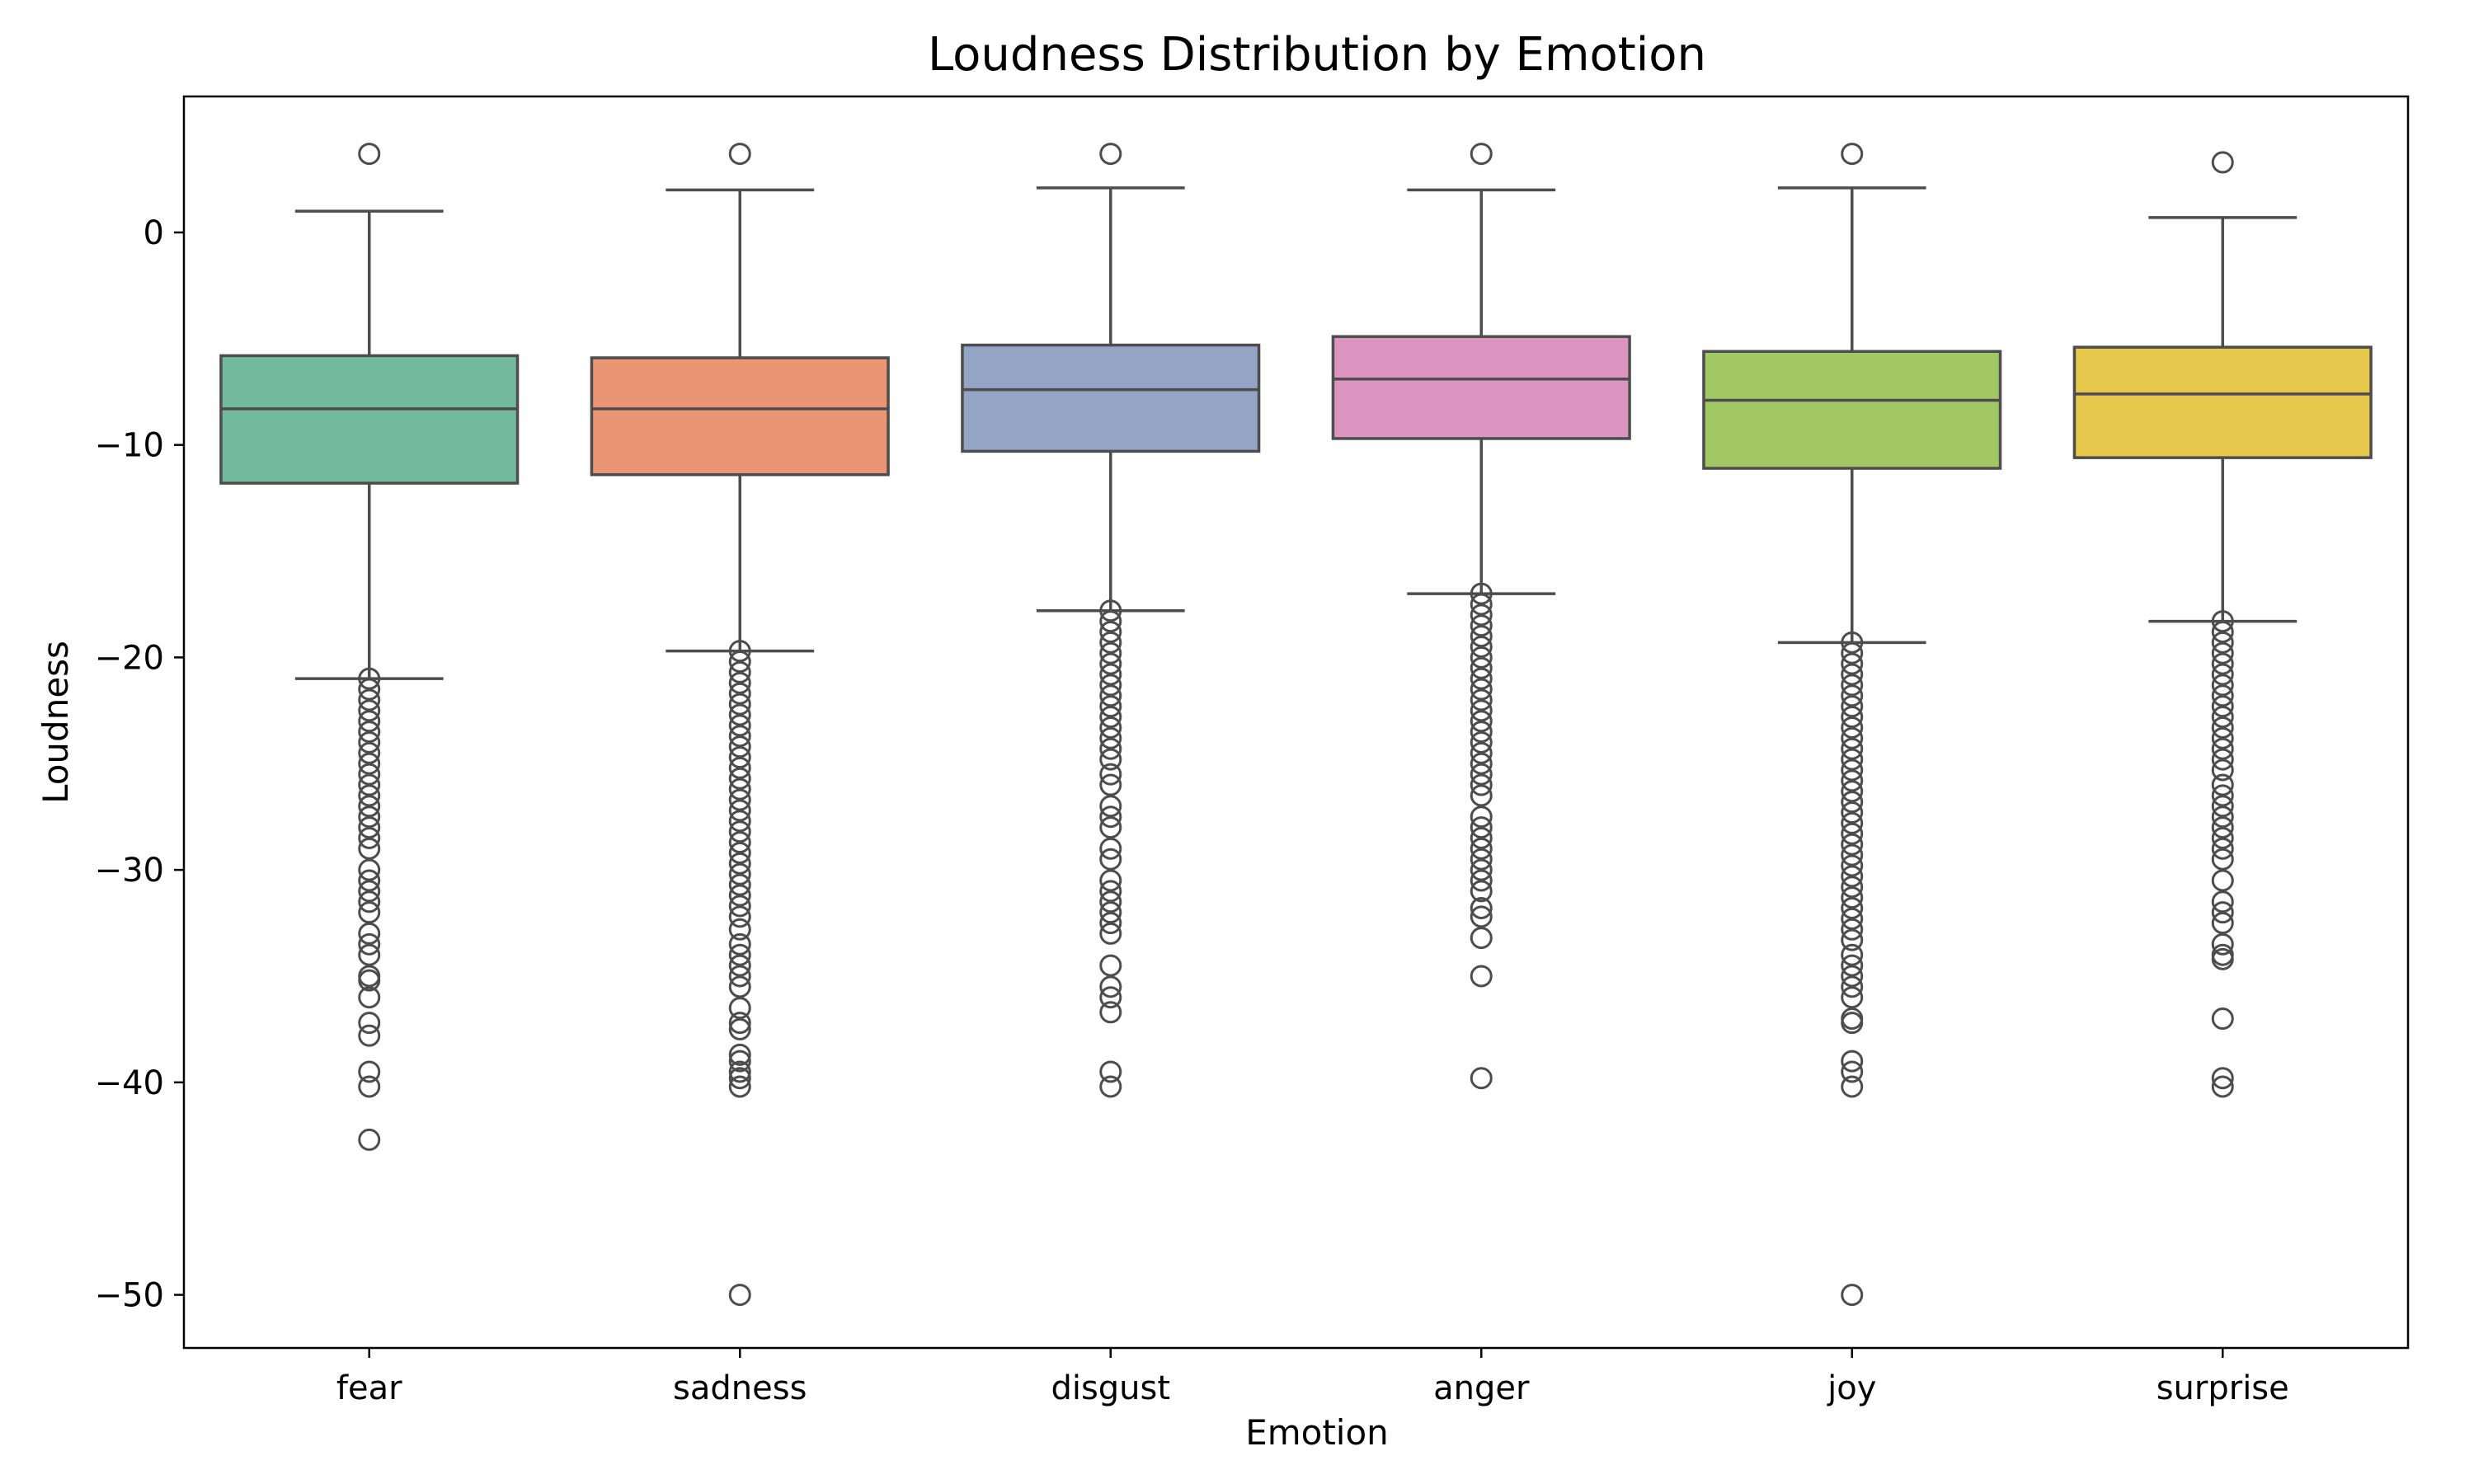 The image size is (2474, 1484). I want to click on box-group-sadness, so click(740, 725).